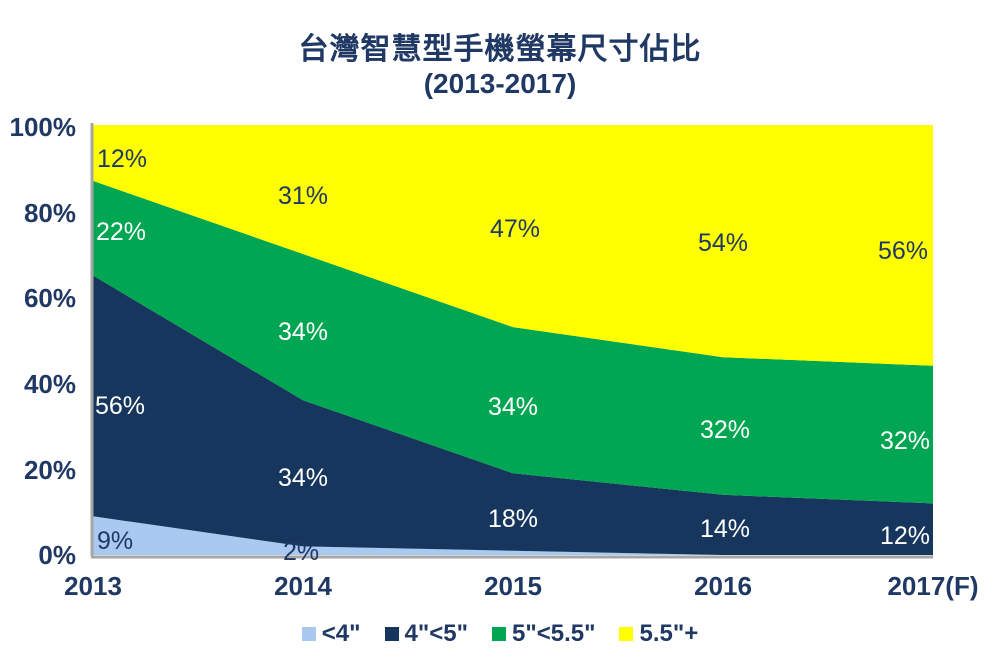 This screenshot has height=667, width=1000. Describe the element at coordinates (308, 634) in the screenshot. I see `legend-swatch-lt4-icon` at that location.